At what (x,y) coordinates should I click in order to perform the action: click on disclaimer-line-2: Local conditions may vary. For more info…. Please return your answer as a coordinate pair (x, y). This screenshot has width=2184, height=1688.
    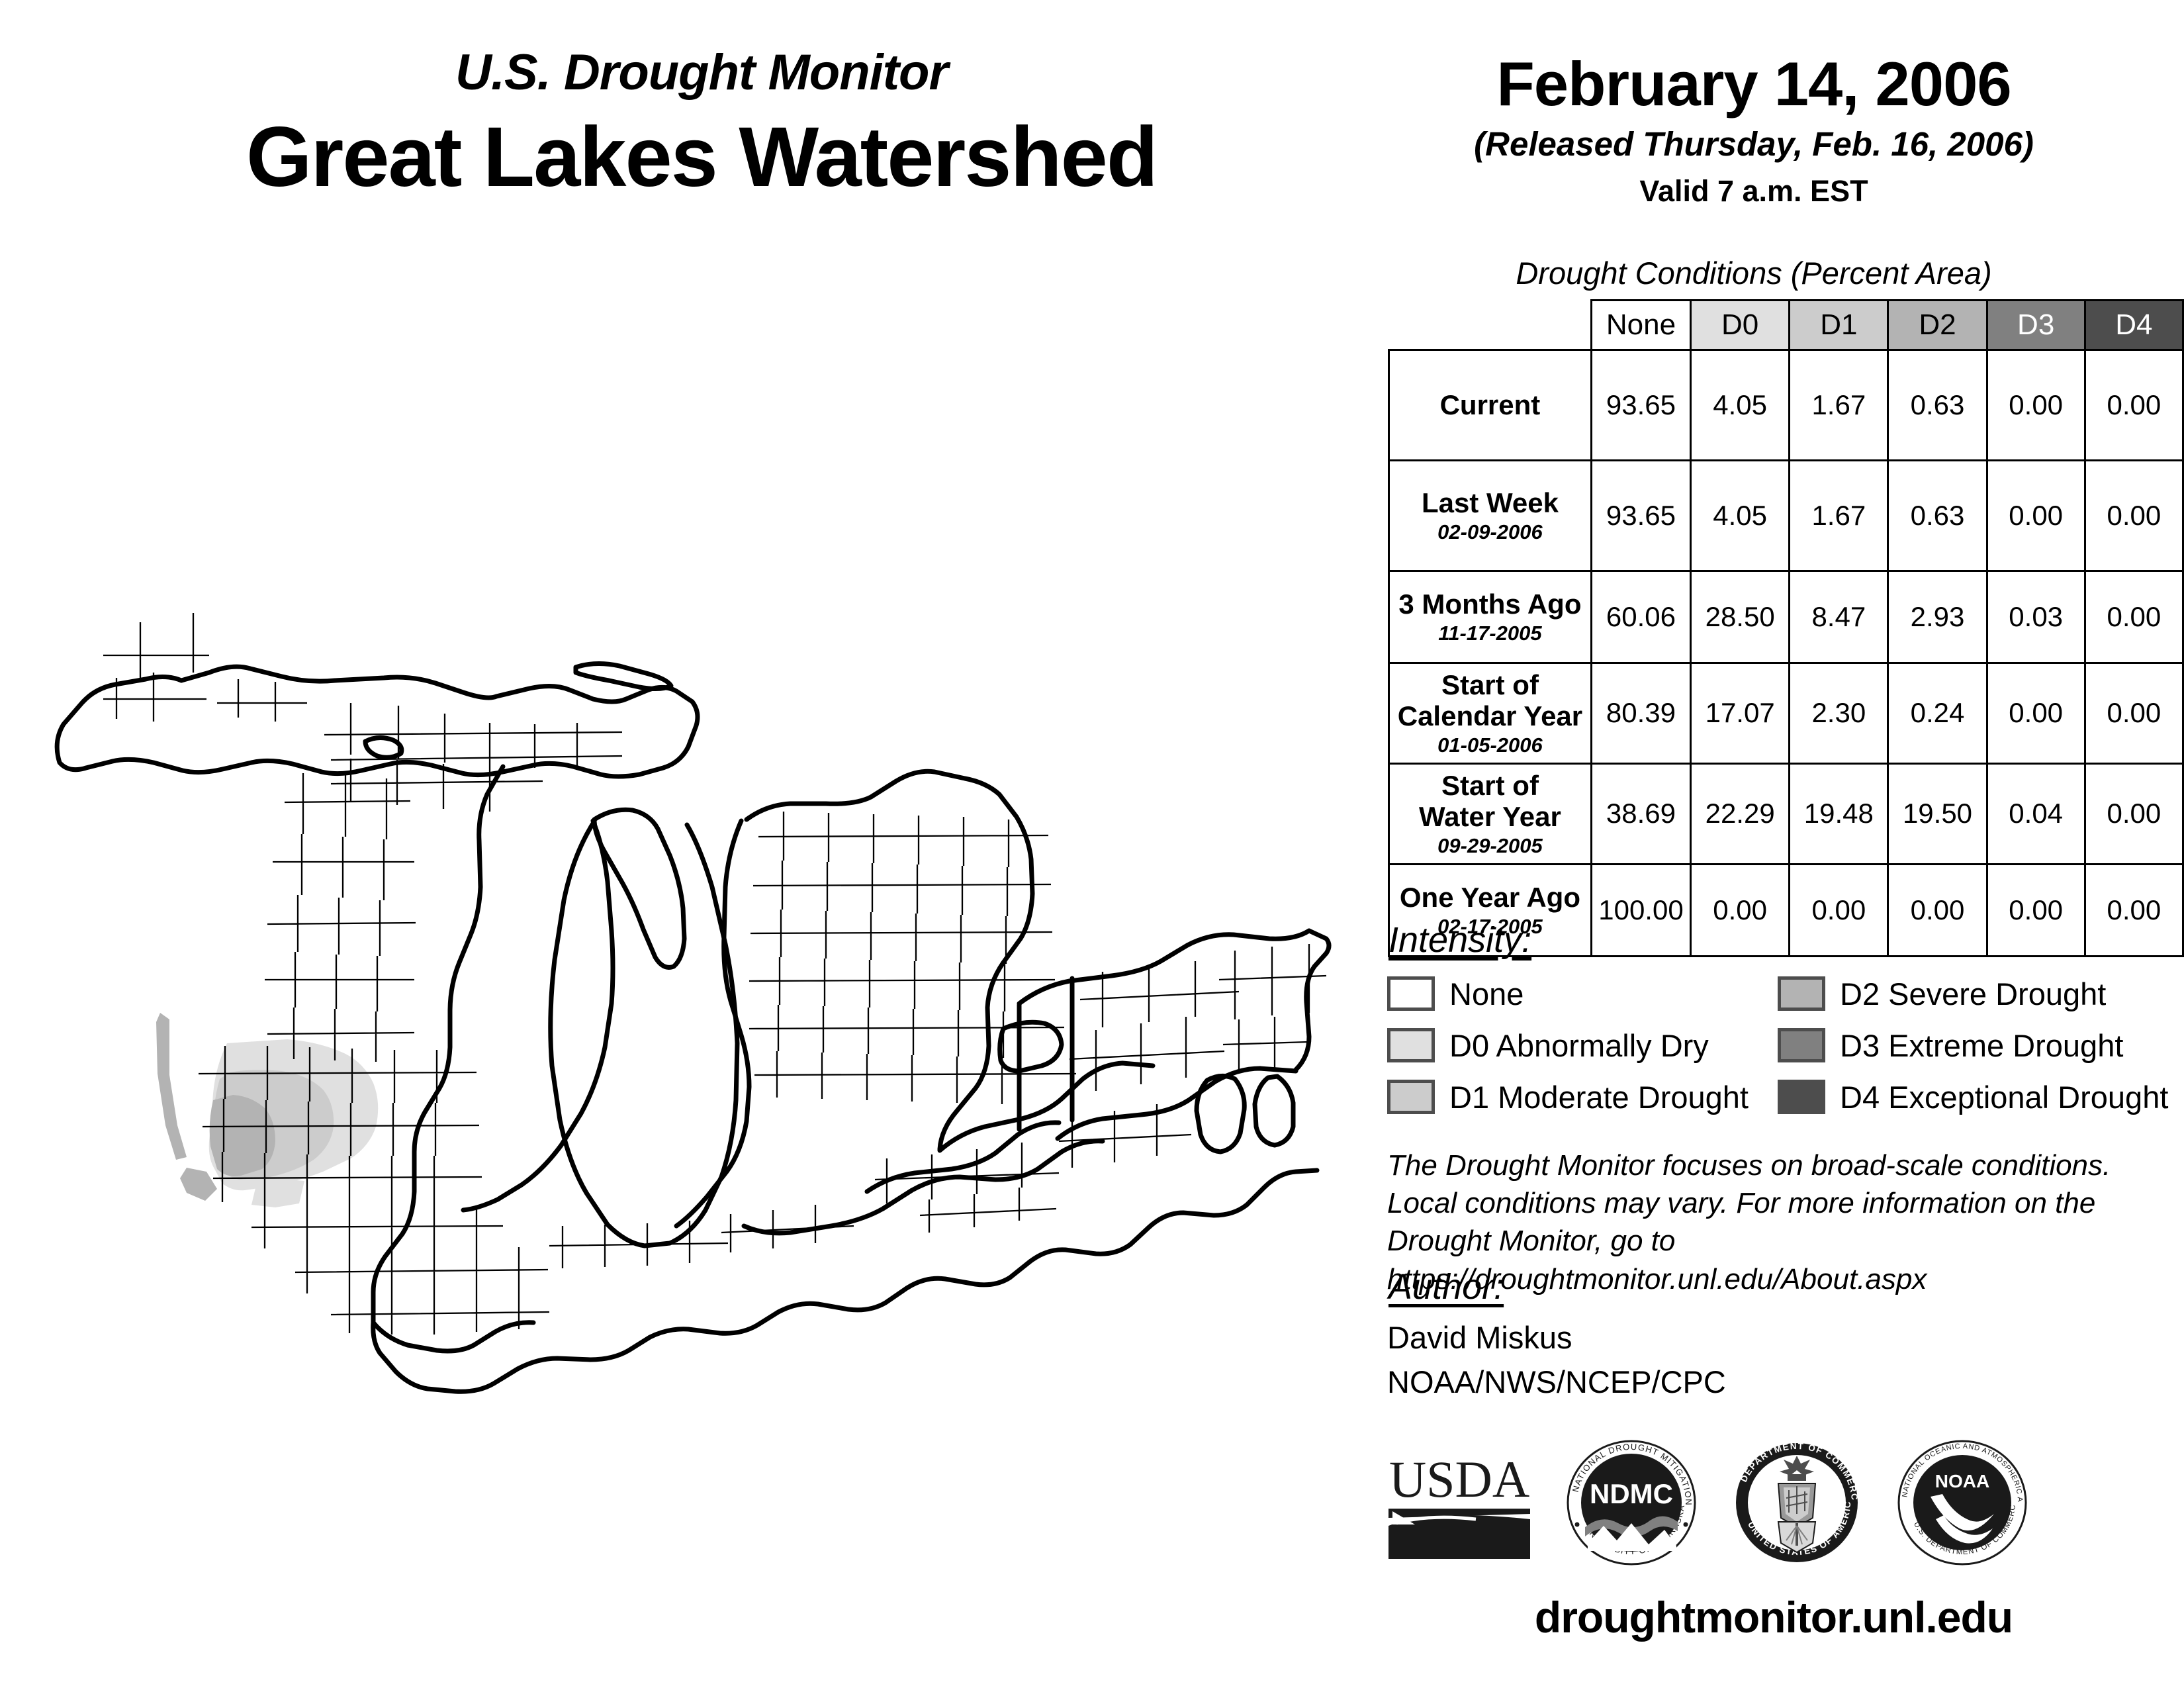
    Looking at the image, I should click on (1741, 1203).